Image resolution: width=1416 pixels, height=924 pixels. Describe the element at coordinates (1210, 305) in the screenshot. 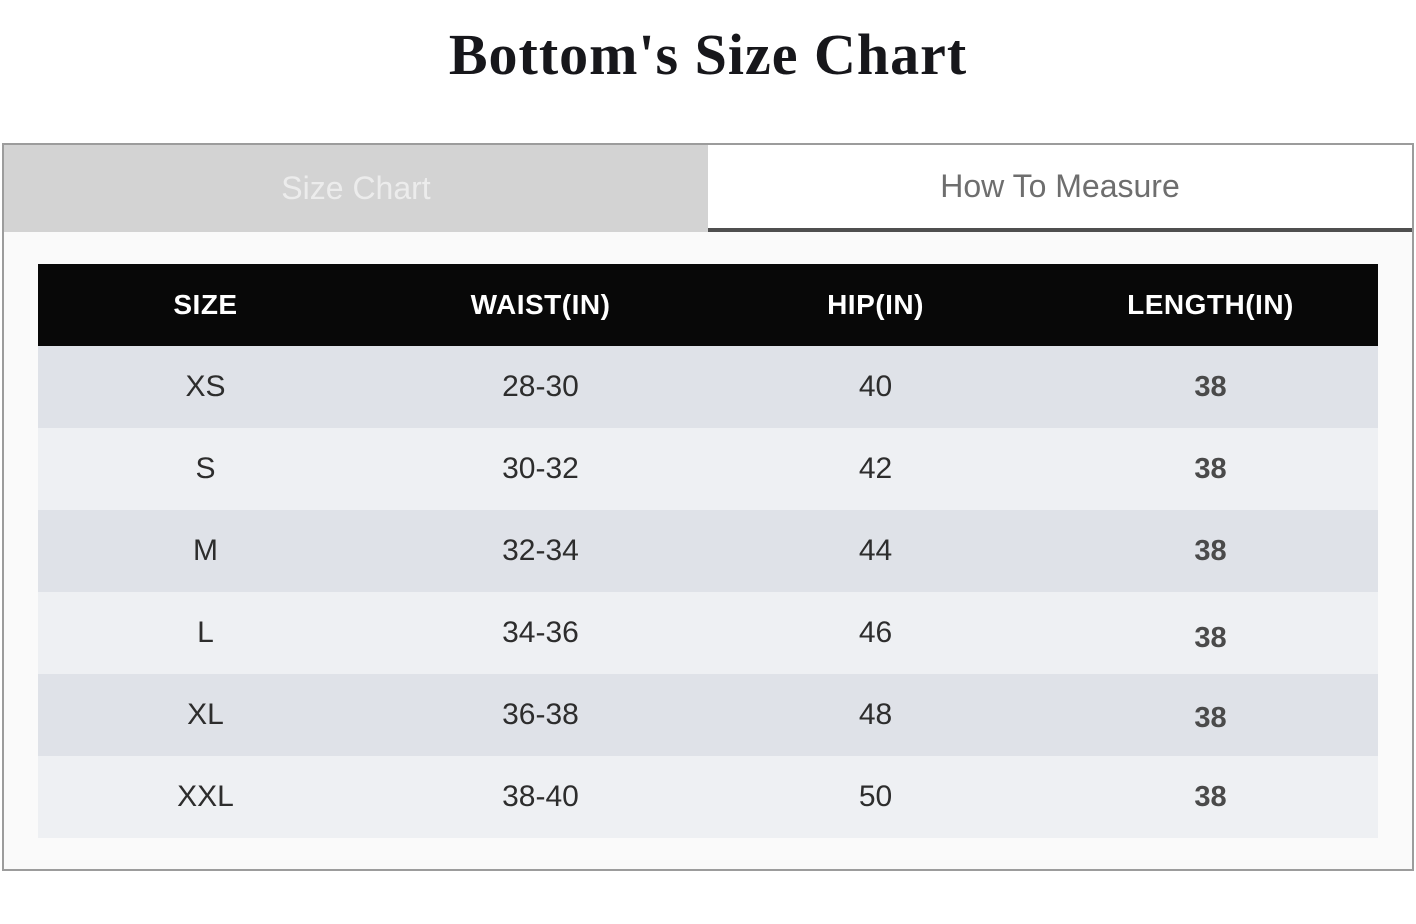

I see `column-header-length: LENGTH(IN)` at that location.